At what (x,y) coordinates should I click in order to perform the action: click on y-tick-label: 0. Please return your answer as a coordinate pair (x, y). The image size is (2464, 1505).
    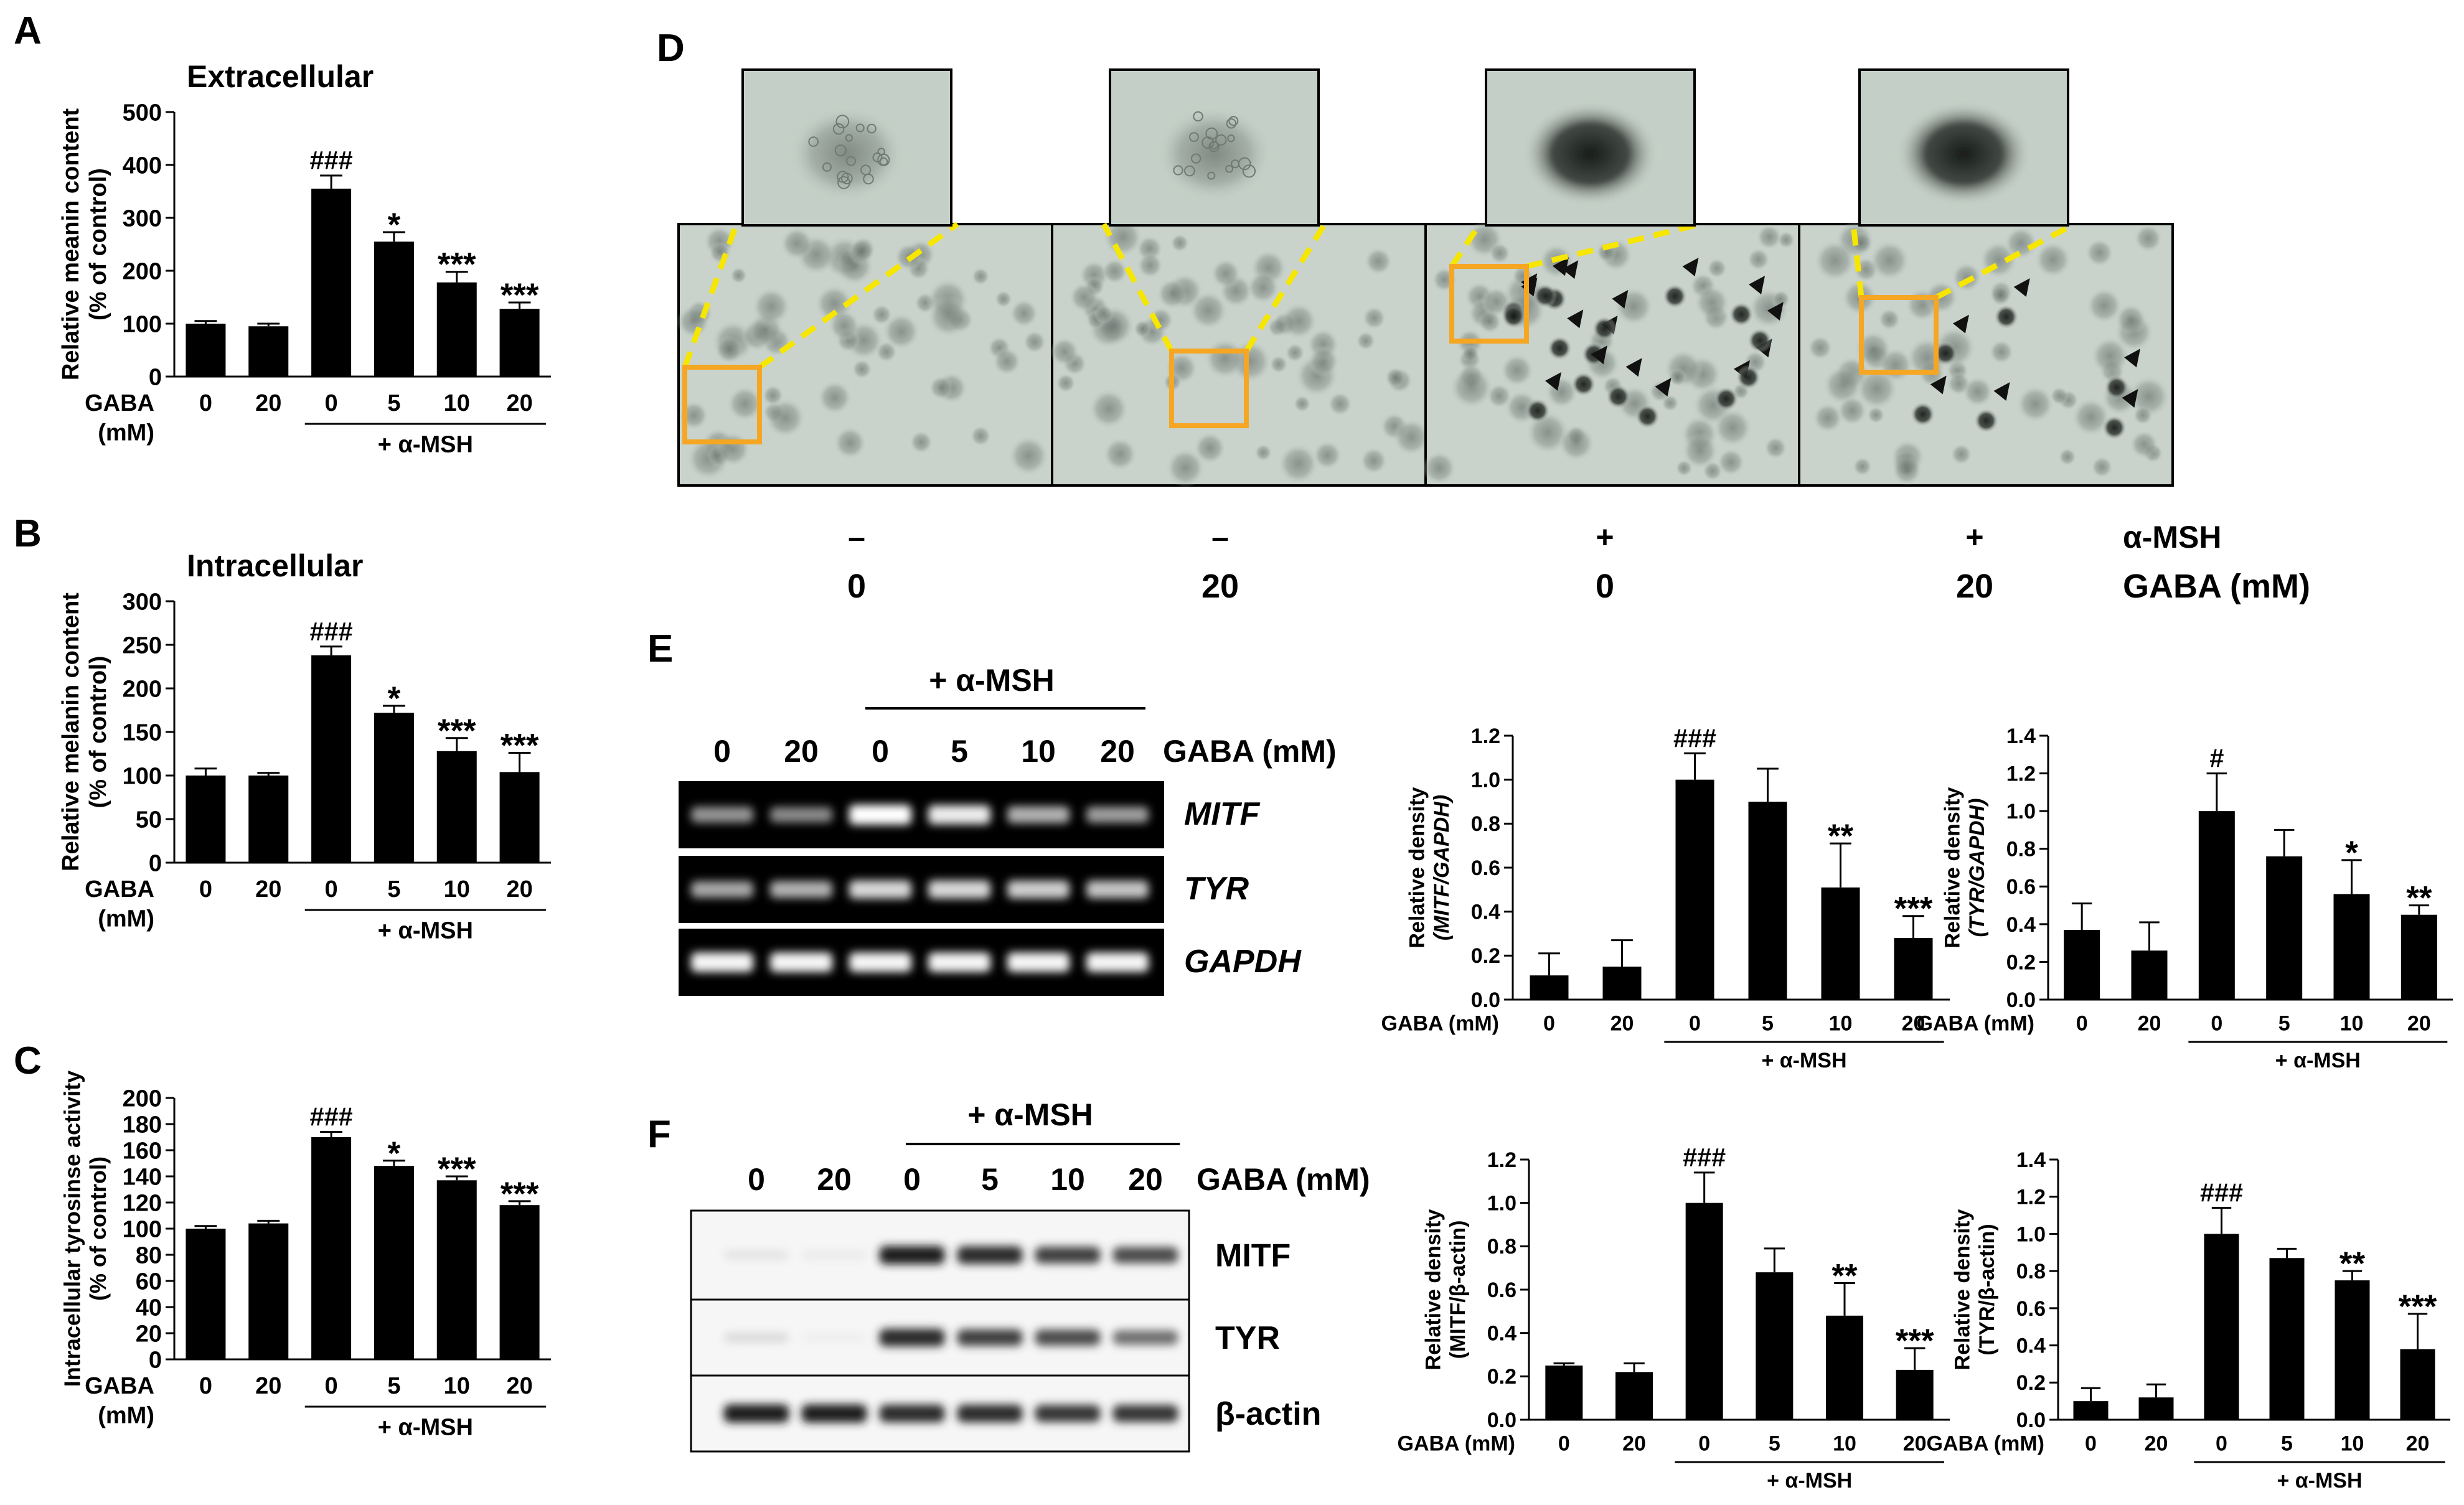
    Looking at the image, I should click on (155, 1360).